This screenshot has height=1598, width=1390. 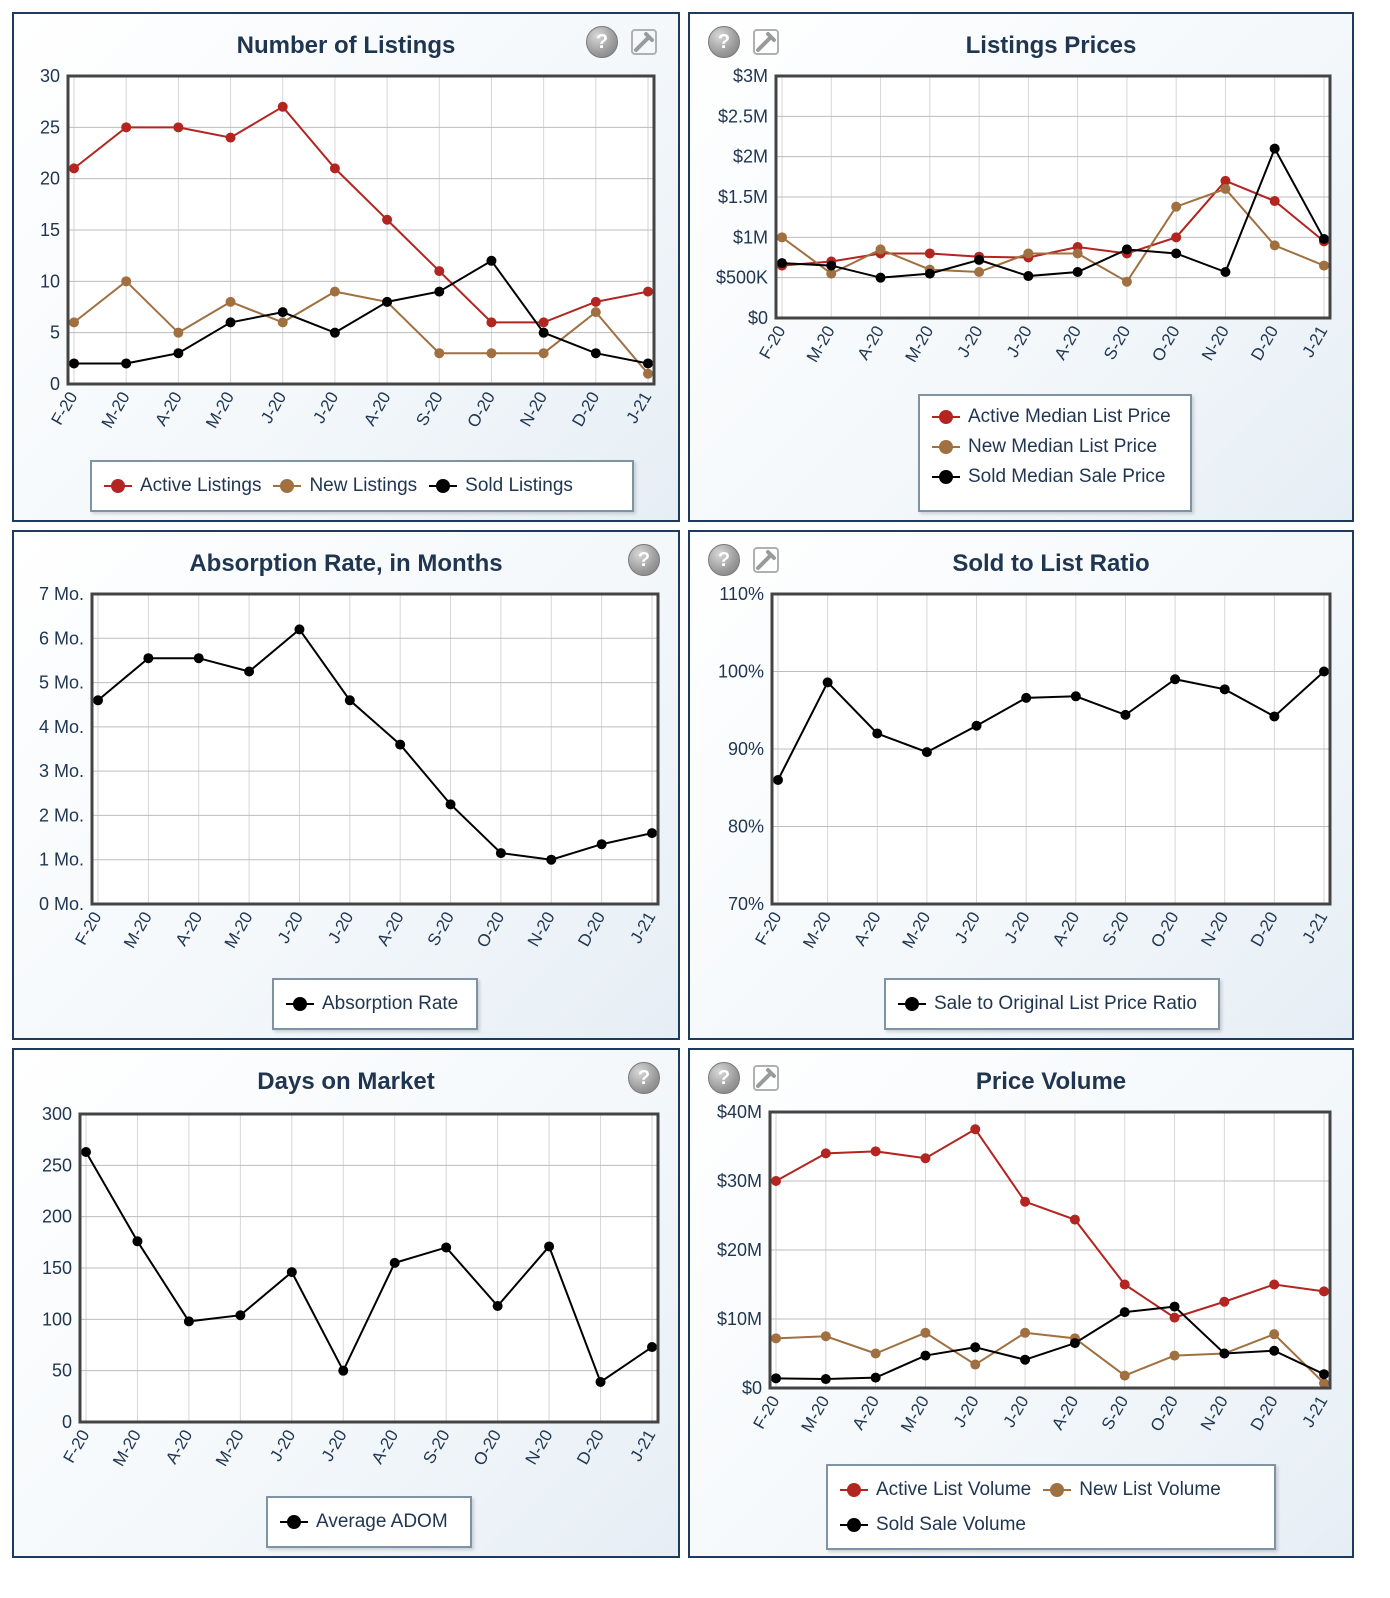 I want to click on legend-item: New Median List Price, so click(x=1044, y=447).